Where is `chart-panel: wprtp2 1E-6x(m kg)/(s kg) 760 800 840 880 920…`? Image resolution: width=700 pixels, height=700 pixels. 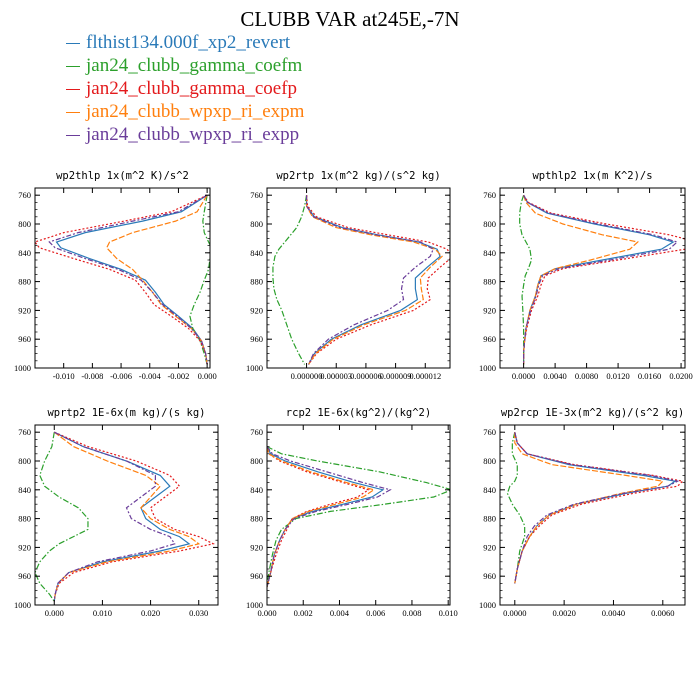
chart-panel: wprtp2 1E-6x(m kg)/(s kg) 760 800 840 880 920… is located at coordinates (116, 512).